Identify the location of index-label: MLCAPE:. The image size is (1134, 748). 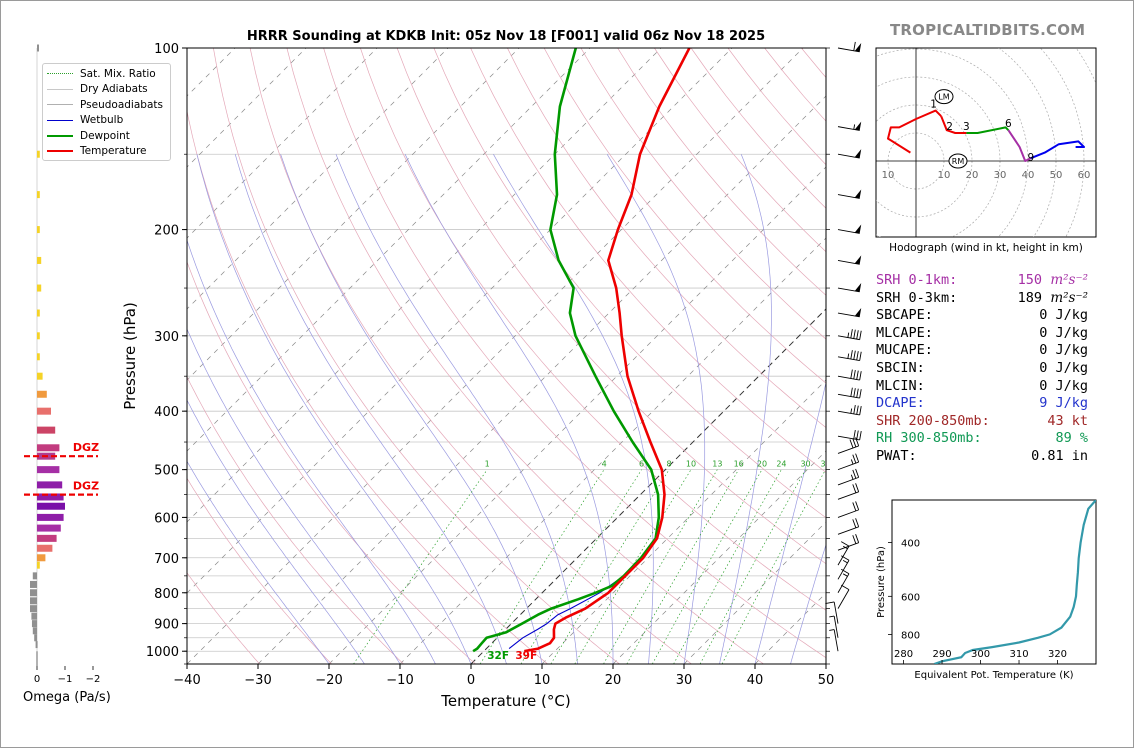
(904, 332).